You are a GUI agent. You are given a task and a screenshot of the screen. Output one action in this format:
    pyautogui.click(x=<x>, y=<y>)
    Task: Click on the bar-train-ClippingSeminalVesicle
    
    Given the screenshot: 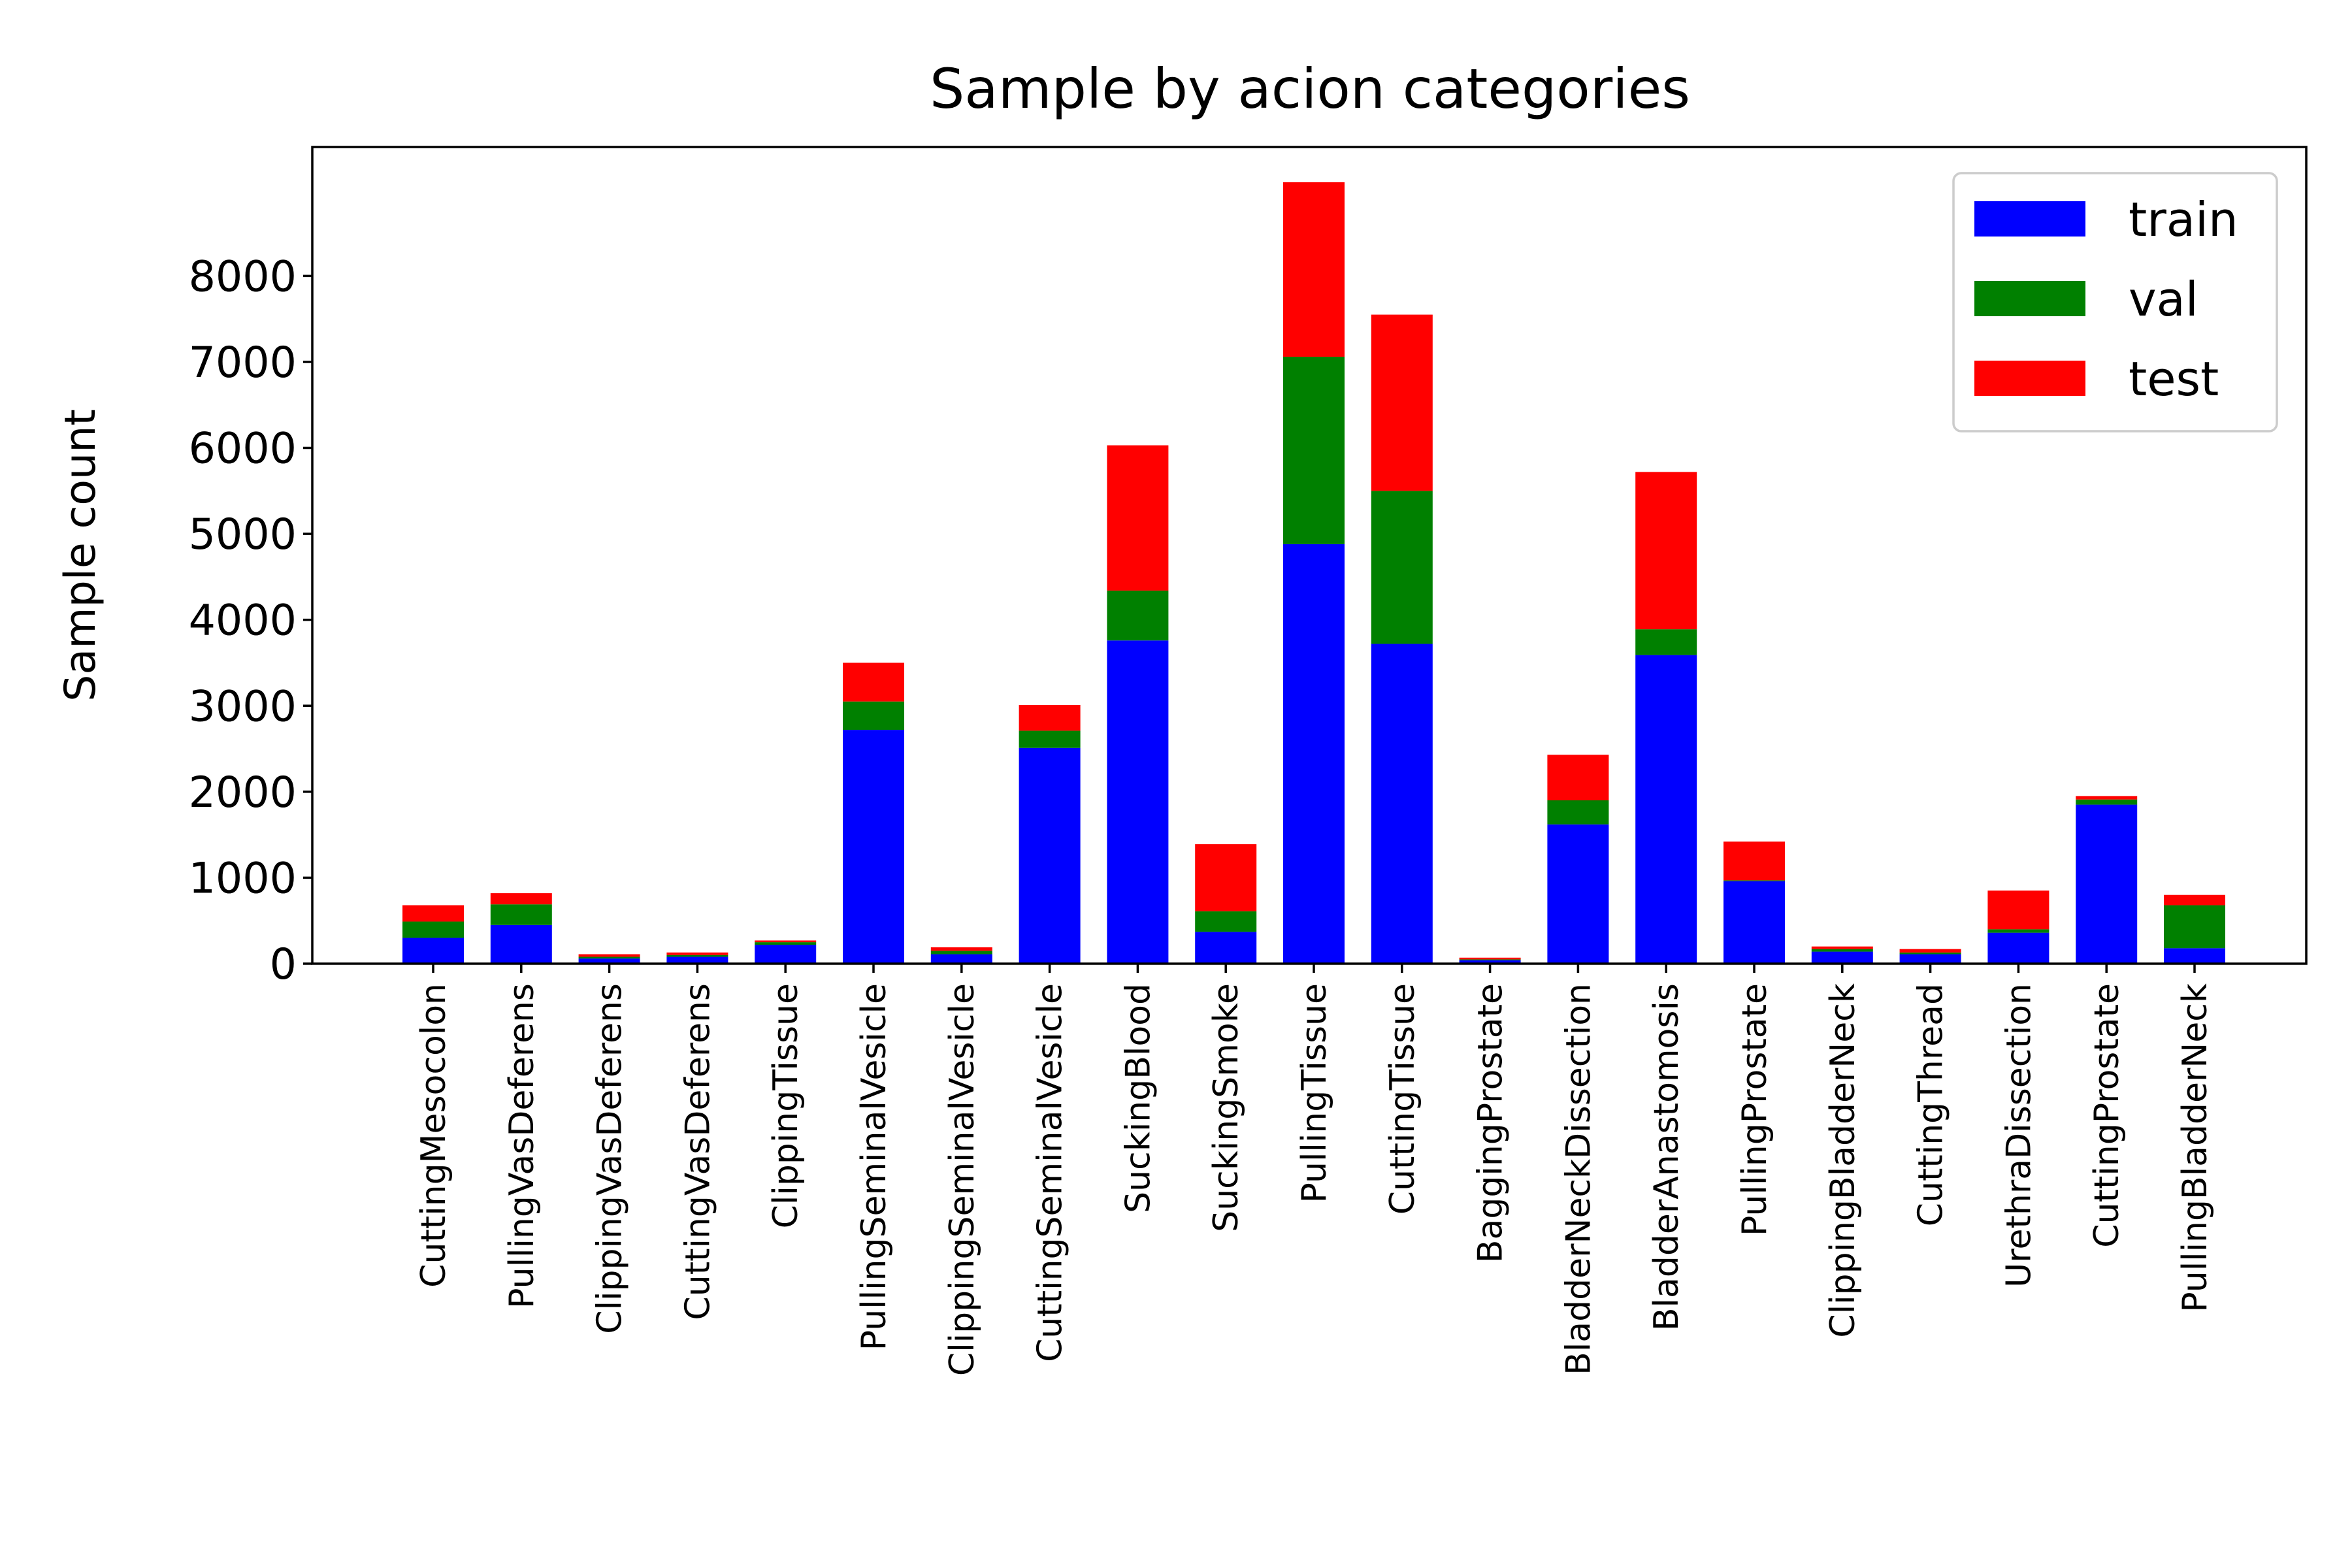 What is the action you would take?
    pyautogui.click(x=961, y=959)
    